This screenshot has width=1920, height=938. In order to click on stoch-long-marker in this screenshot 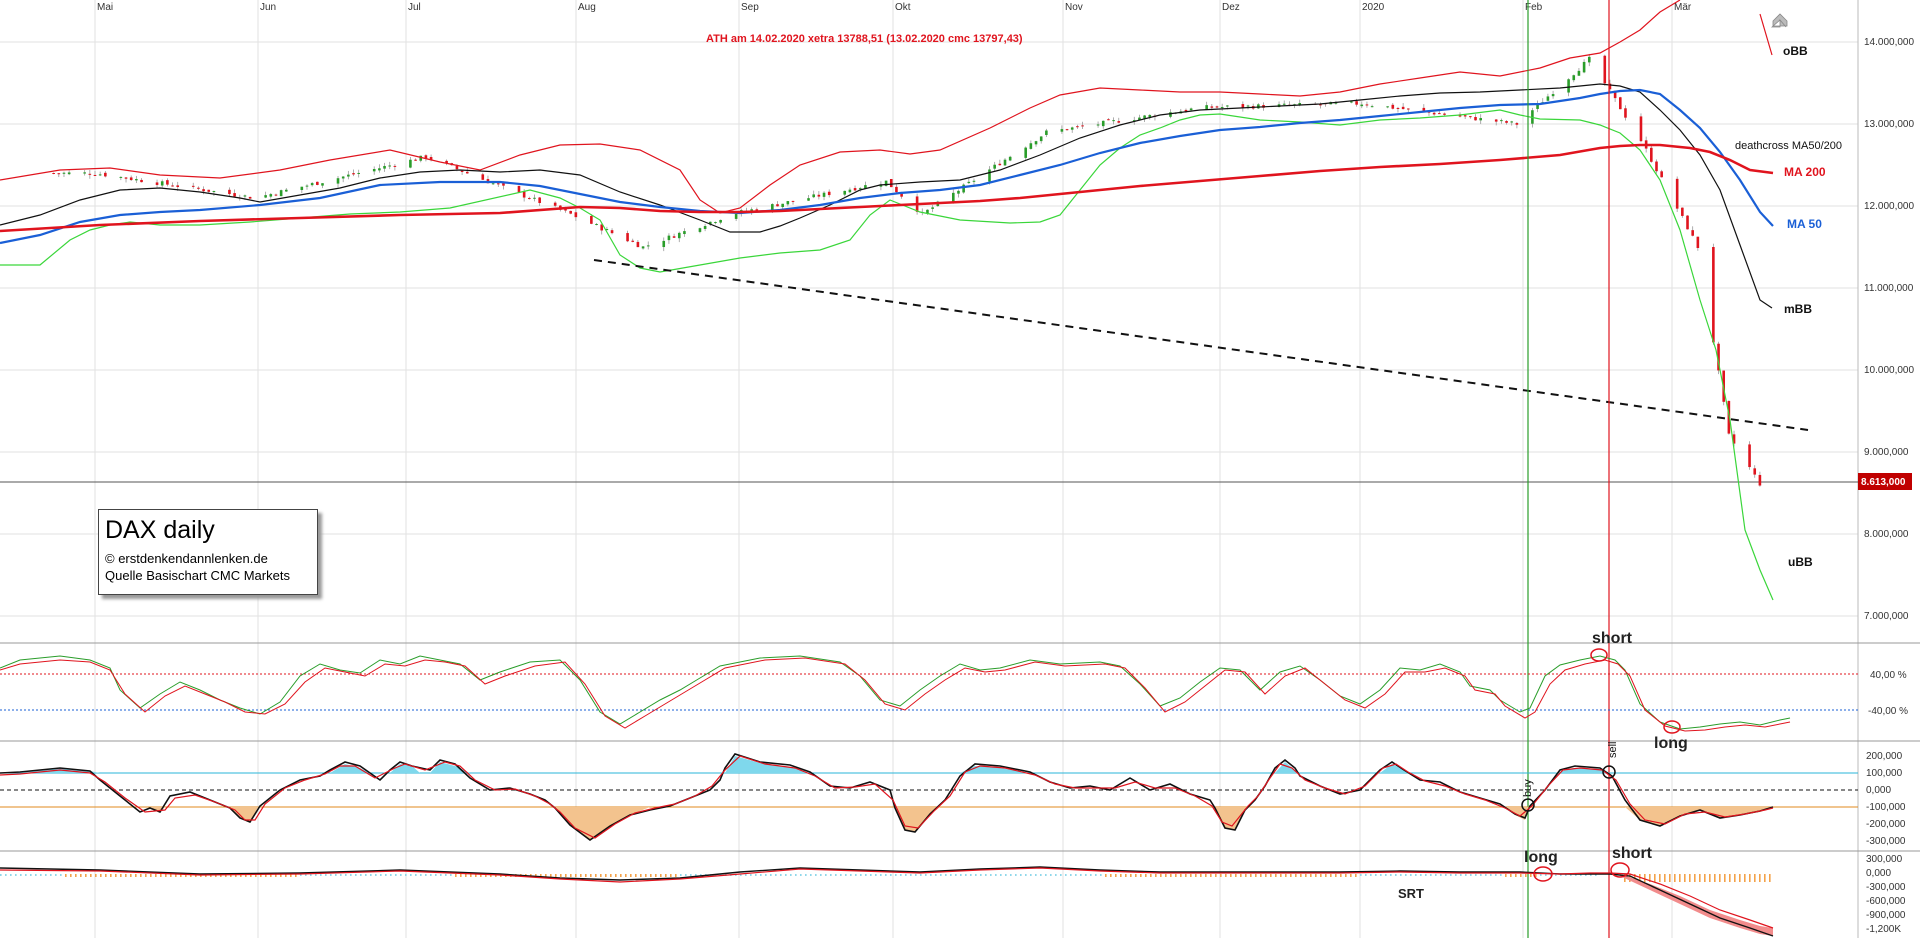, I will do `click(1672, 727)`.